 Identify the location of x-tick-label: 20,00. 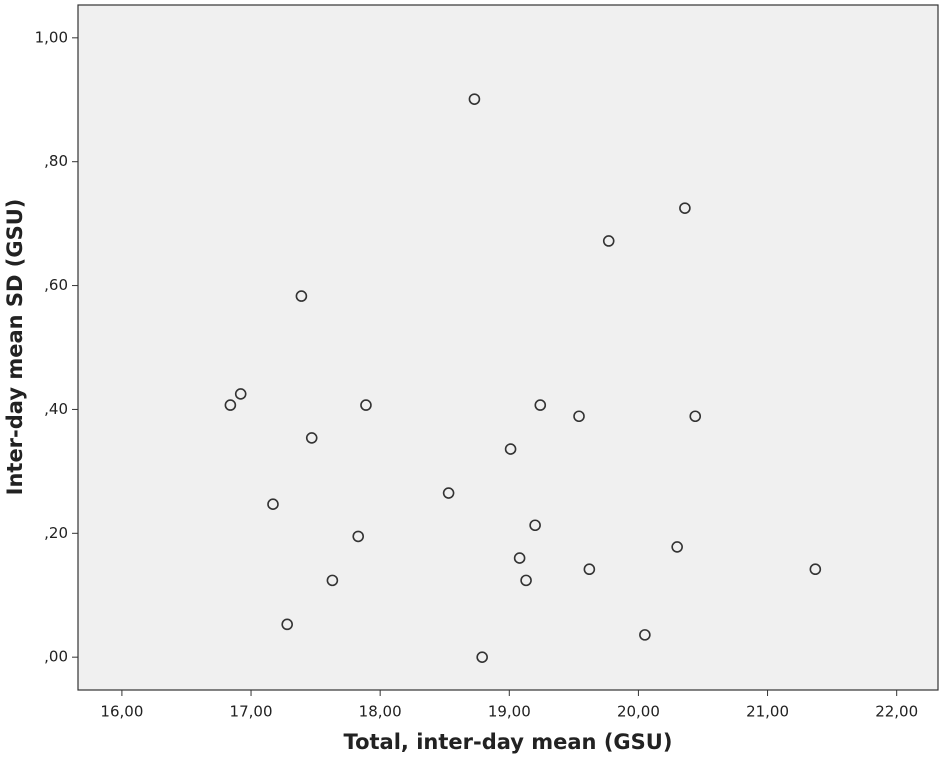
(638, 712).